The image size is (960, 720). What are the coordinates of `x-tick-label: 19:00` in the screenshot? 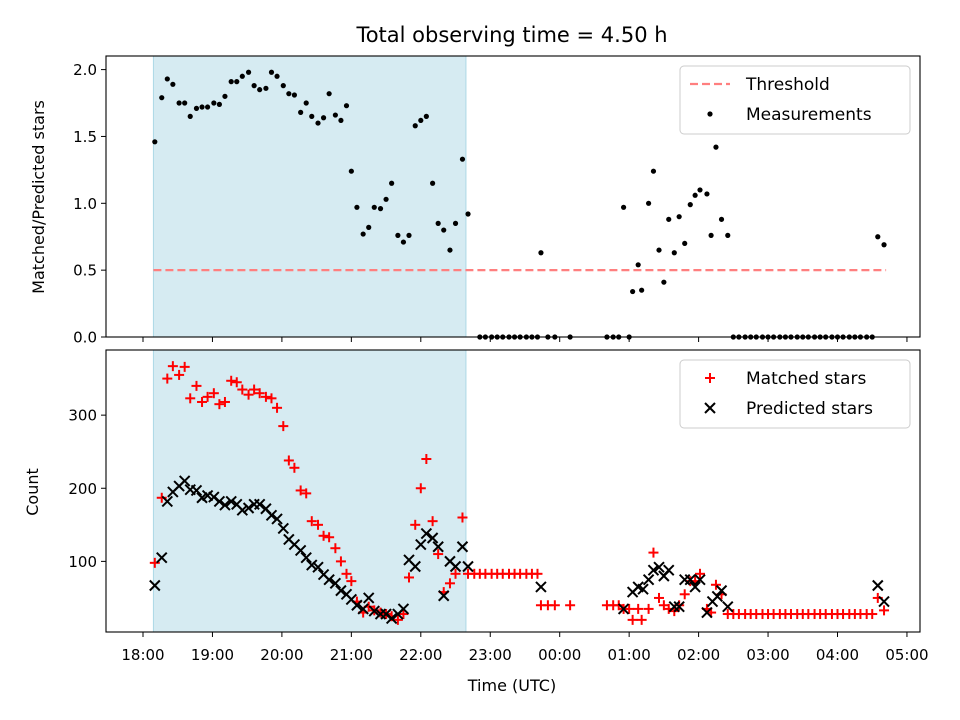 It's located at (212, 655).